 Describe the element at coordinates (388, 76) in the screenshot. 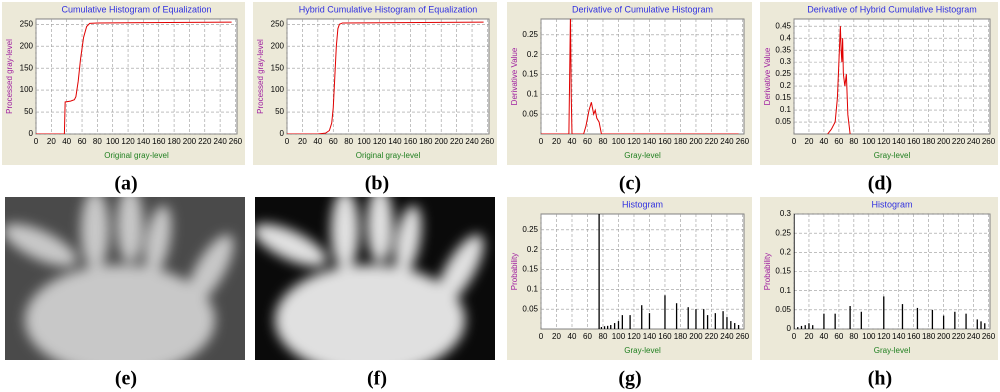

I see `plot-area` at that location.